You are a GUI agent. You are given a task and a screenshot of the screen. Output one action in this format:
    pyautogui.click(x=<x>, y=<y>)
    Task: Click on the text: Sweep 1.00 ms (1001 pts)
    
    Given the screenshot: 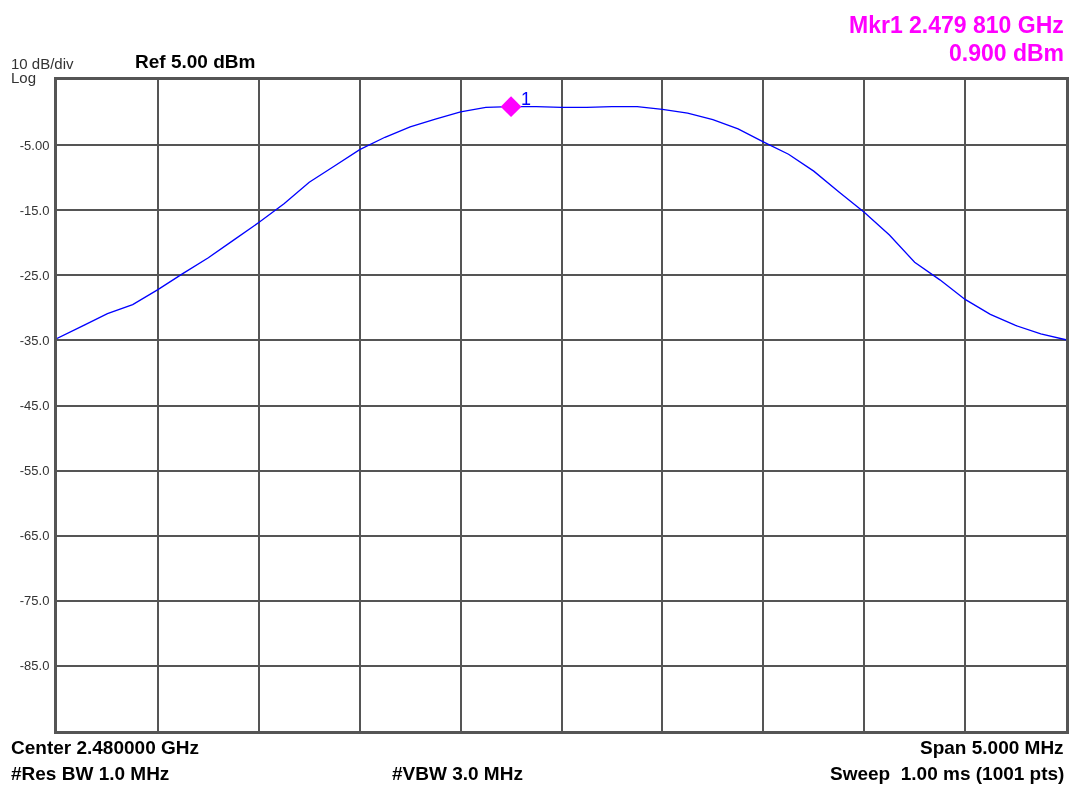 What is the action you would take?
    pyautogui.click(x=947, y=773)
    